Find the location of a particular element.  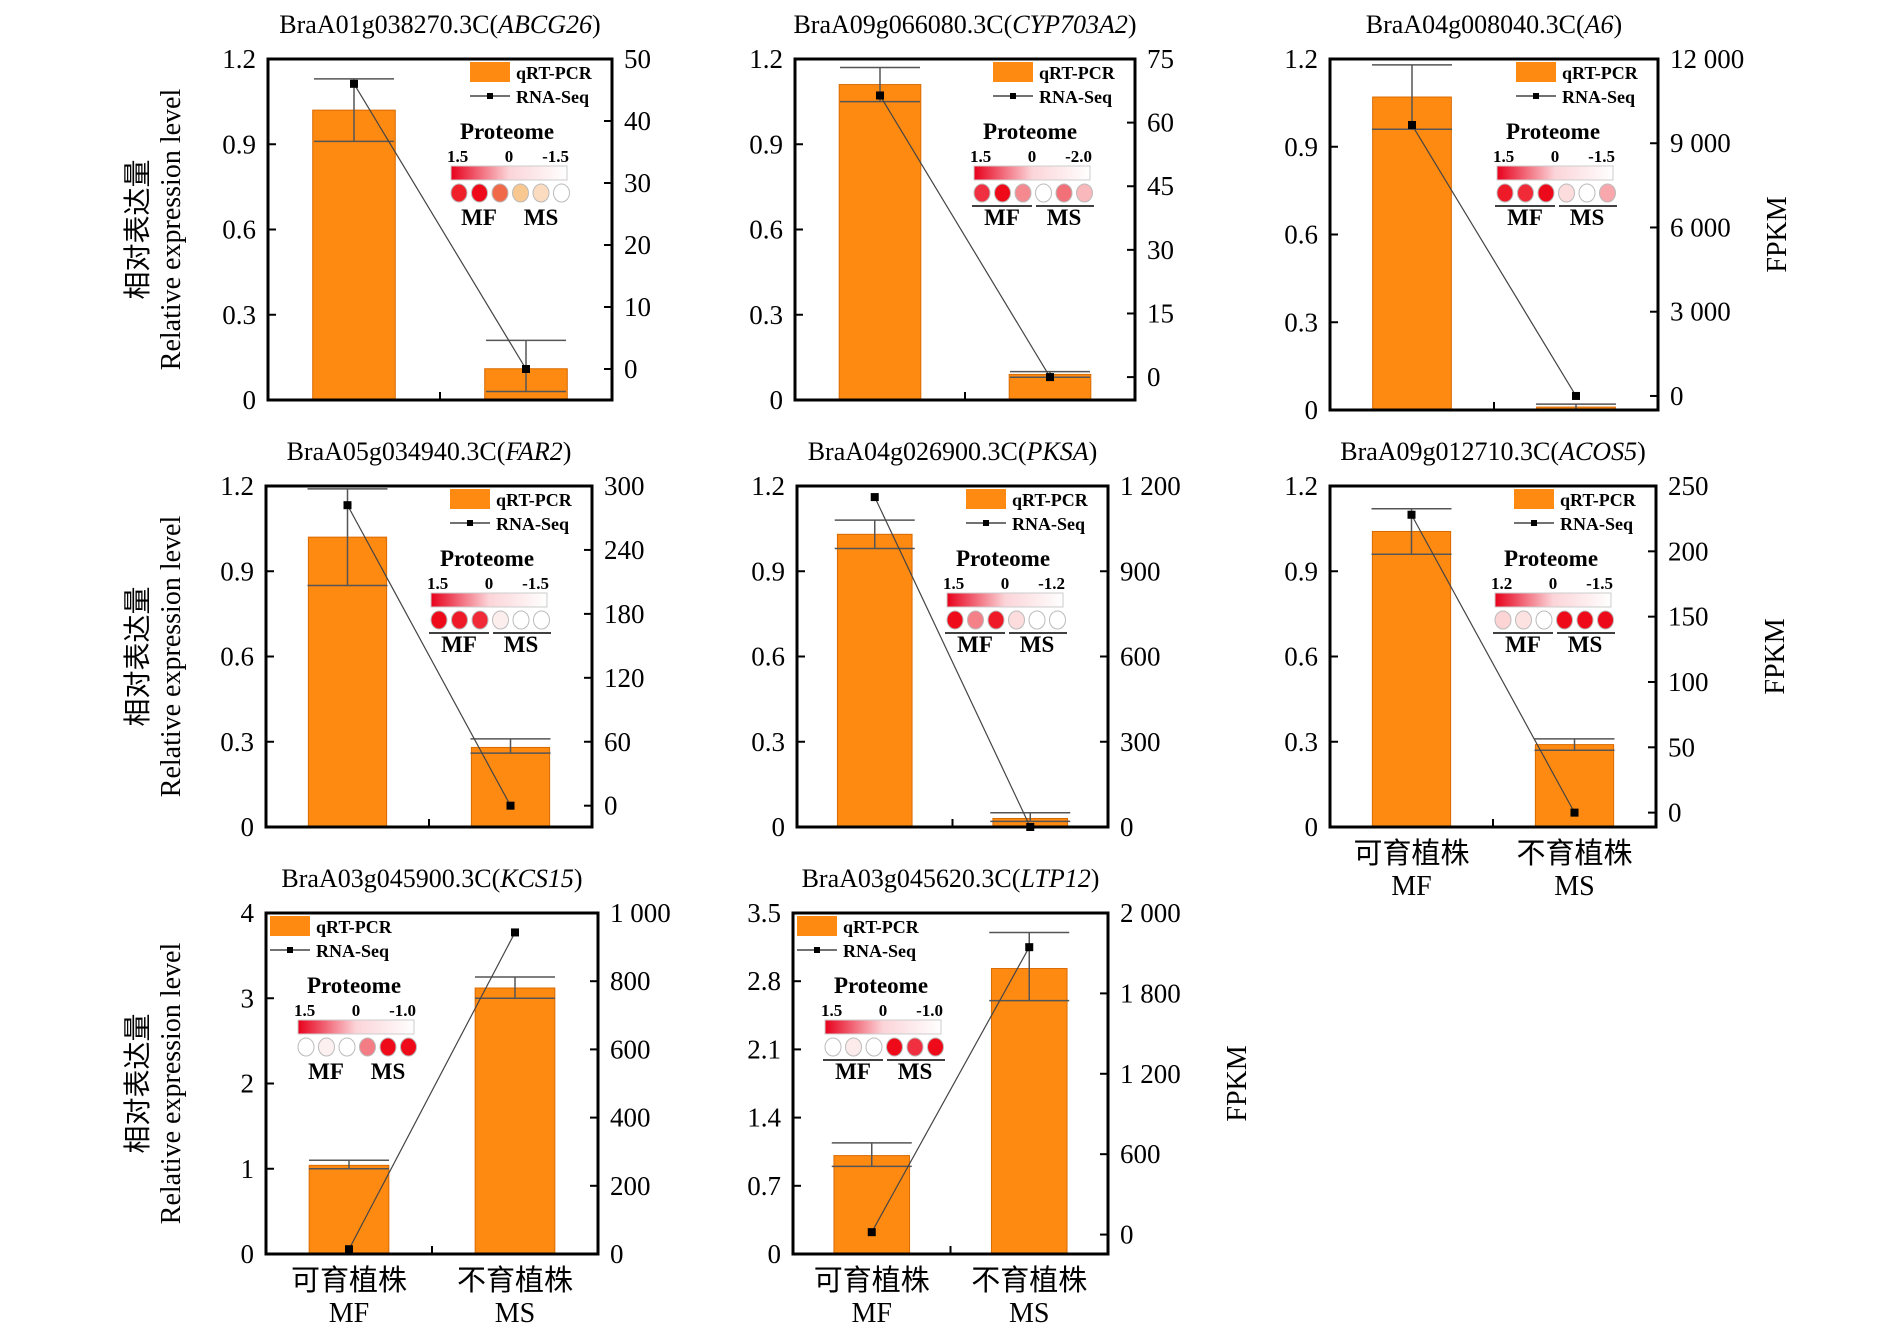

gene-id: BraA05g034940.3C is located at coordinates (392, 451).